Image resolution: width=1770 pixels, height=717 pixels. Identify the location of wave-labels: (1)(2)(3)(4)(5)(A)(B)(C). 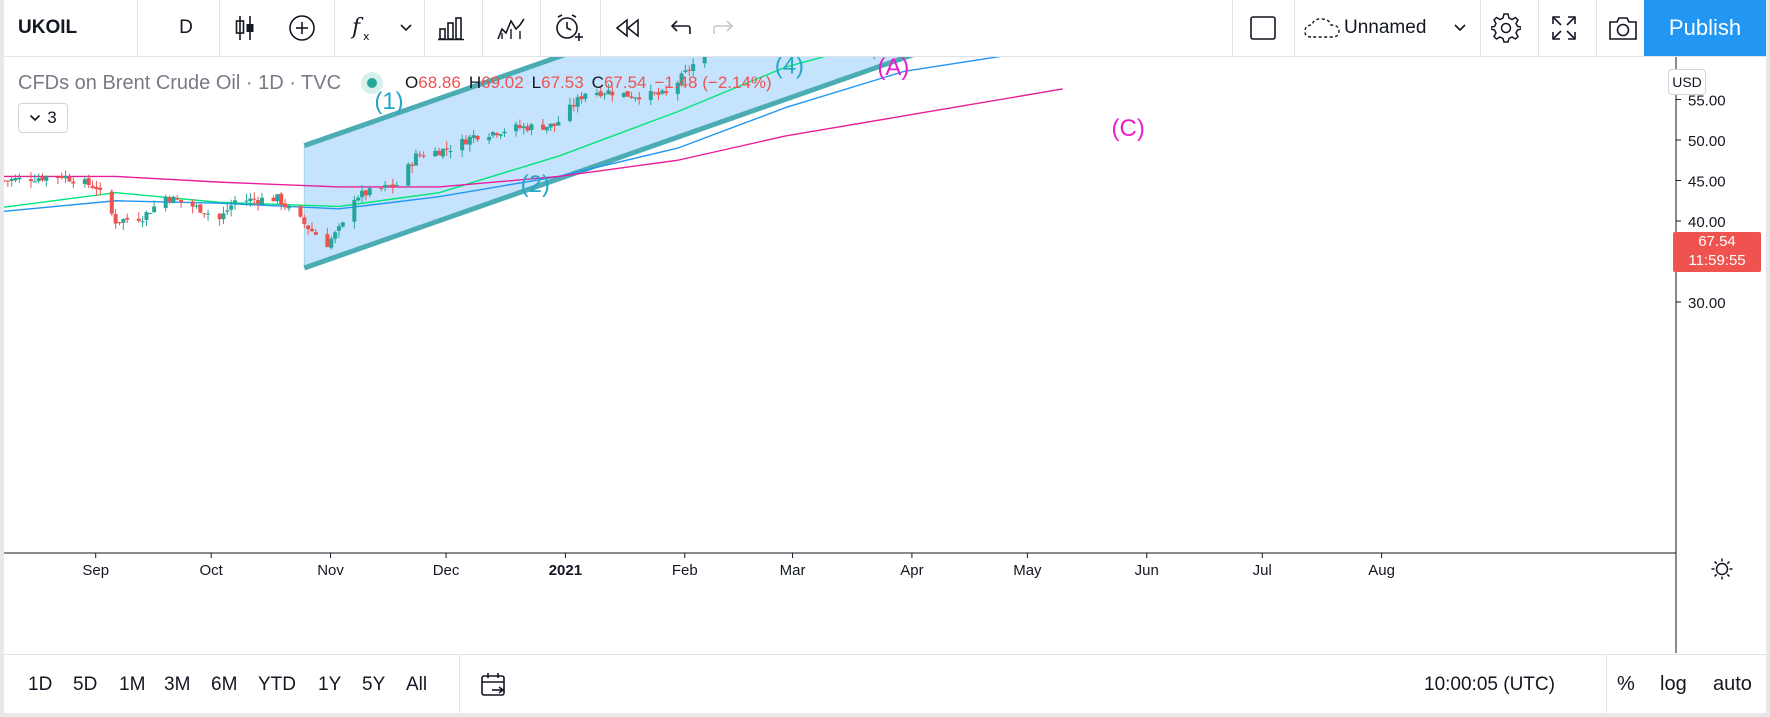
(759, 127).